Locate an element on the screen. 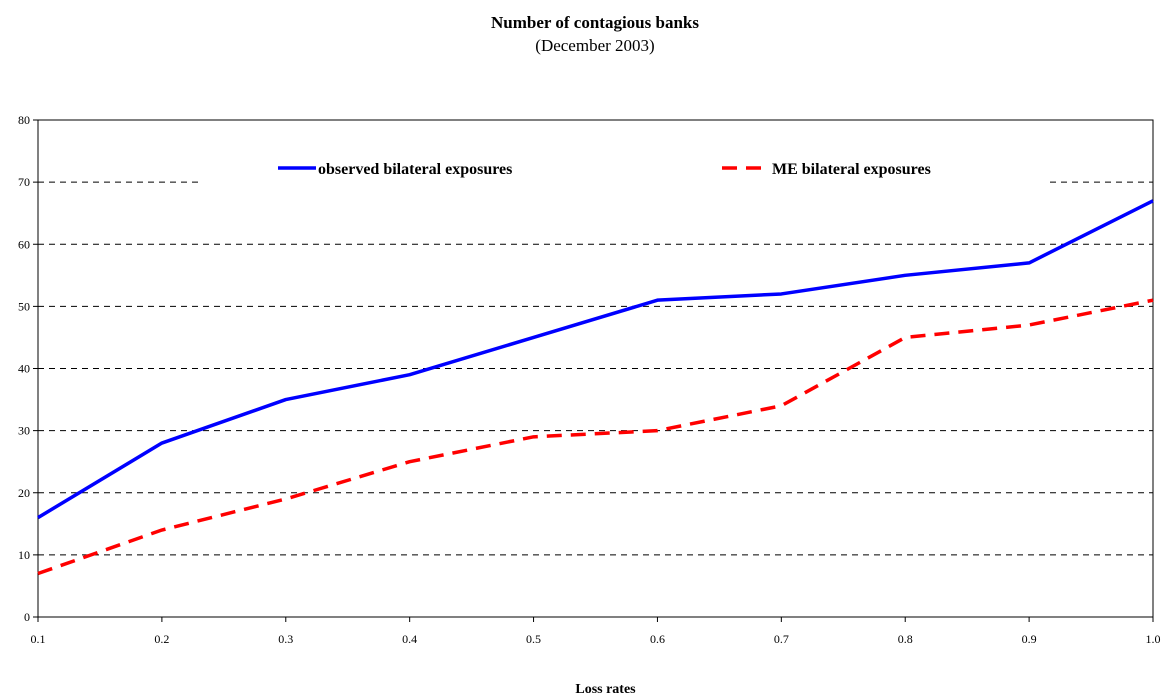 Image resolution: width=1164 pixels, height=697 pixels. legend-box is located at coordinates (622, 169).